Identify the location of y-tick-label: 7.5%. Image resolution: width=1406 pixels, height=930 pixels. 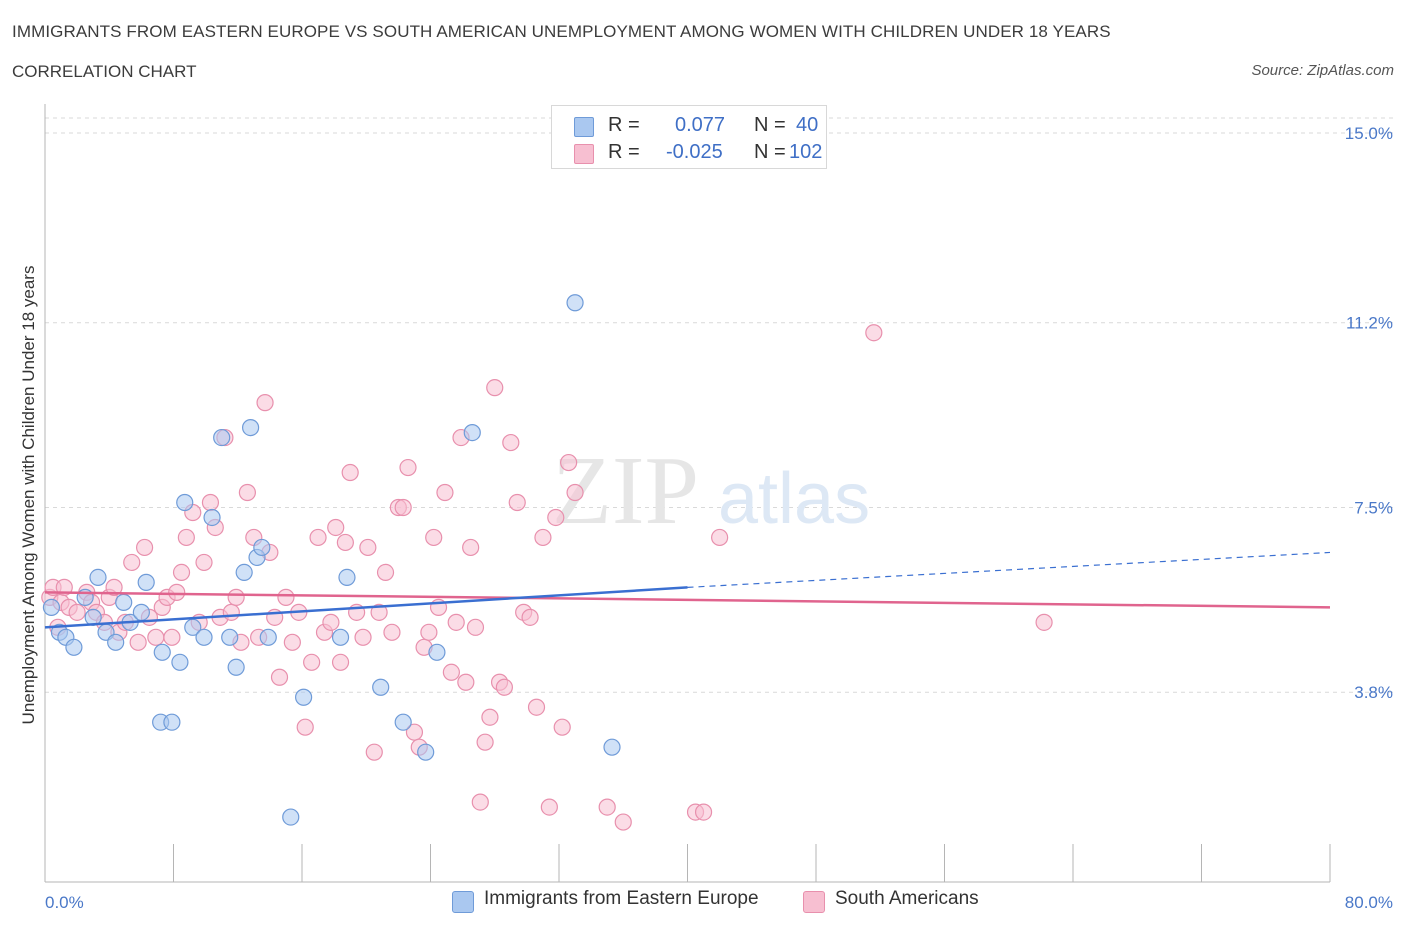
(1373, 507).